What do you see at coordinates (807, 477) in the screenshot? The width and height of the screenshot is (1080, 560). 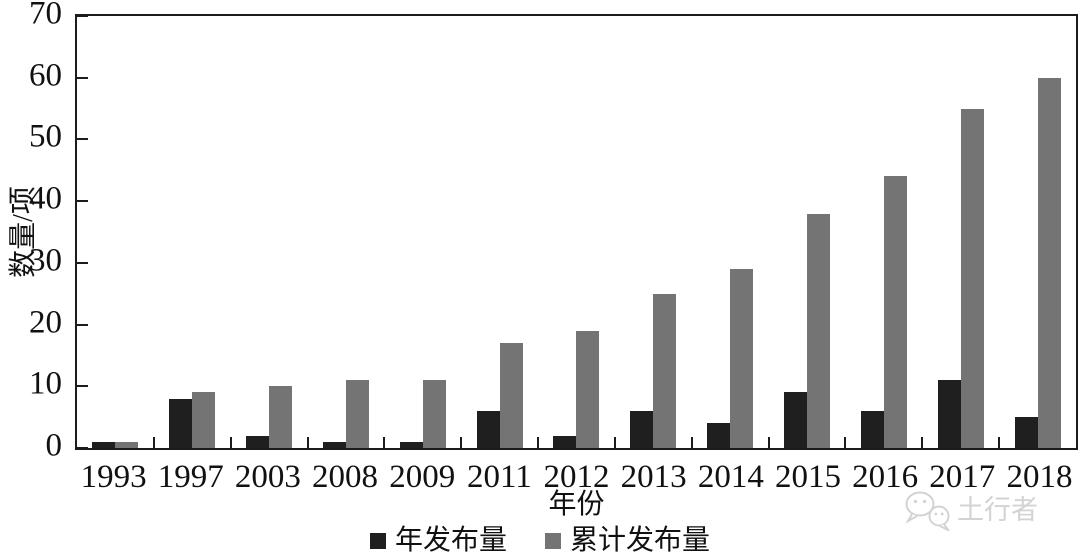 I see `x-tick-label-2015: 2015` at bounding box center [807, 477].